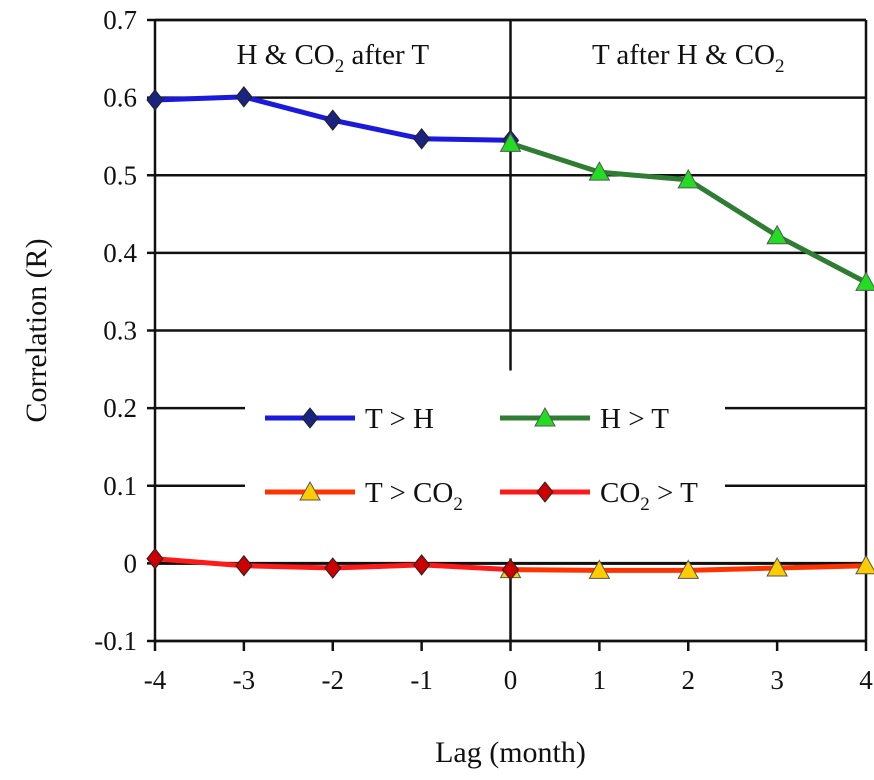 This screenshot has width=874, height=780. What do you see at coordinates (120, 20) in the screenshot?
I see `y-tick-label: 0.7` at bounding box center [120, 20].